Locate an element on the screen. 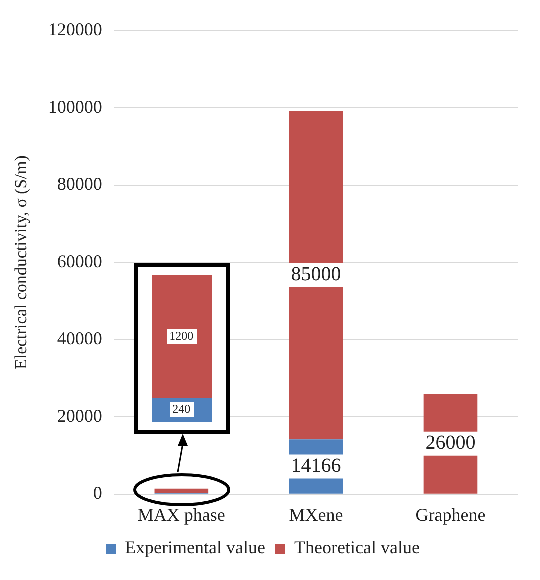  data-label: 14166 is located at coordinates (316, 466).